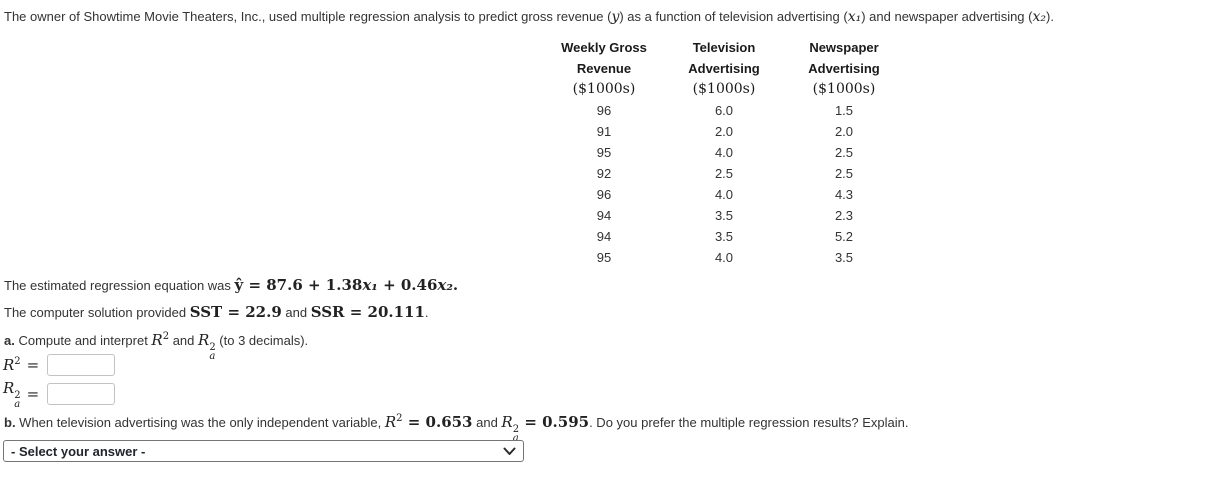 This screenshot has width=1207, height=485. Describe the element at coordinates (615, 17) in the screenshot. I see `var-y: y` at that location.